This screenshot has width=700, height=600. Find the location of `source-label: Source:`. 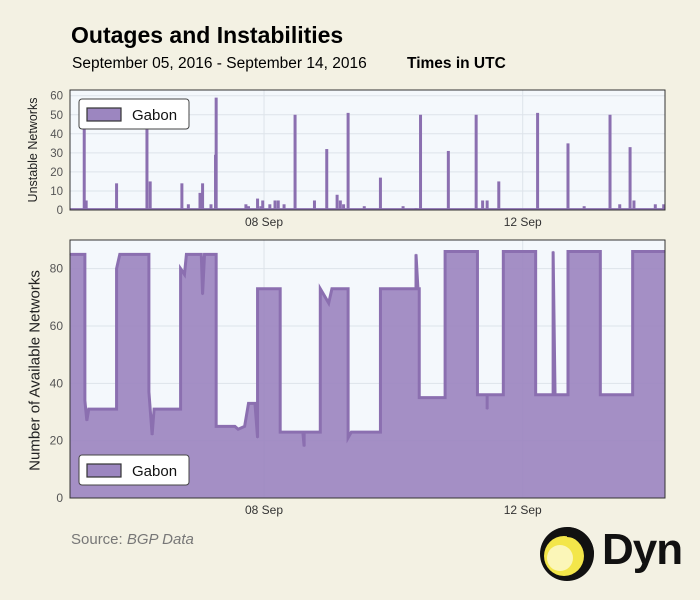

source-label: Source: is located at coordinates (97, 539).